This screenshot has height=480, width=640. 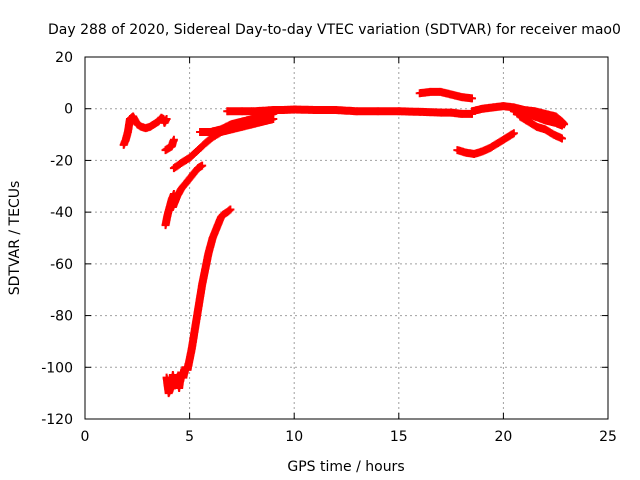 I want to click on series-arc-h, so click(x=350, y=111).